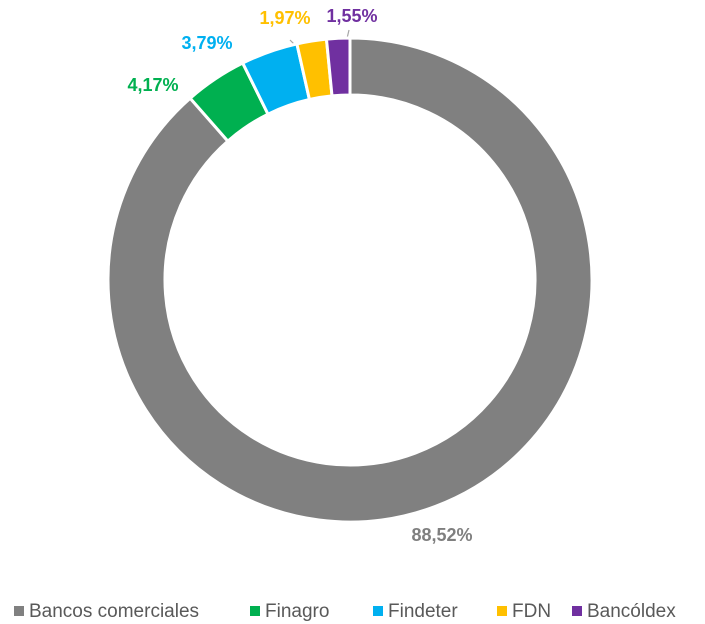 This screenshot has width=705, height=624. I want to click on legend-label: Bancos comerciales, so click(114, 611).